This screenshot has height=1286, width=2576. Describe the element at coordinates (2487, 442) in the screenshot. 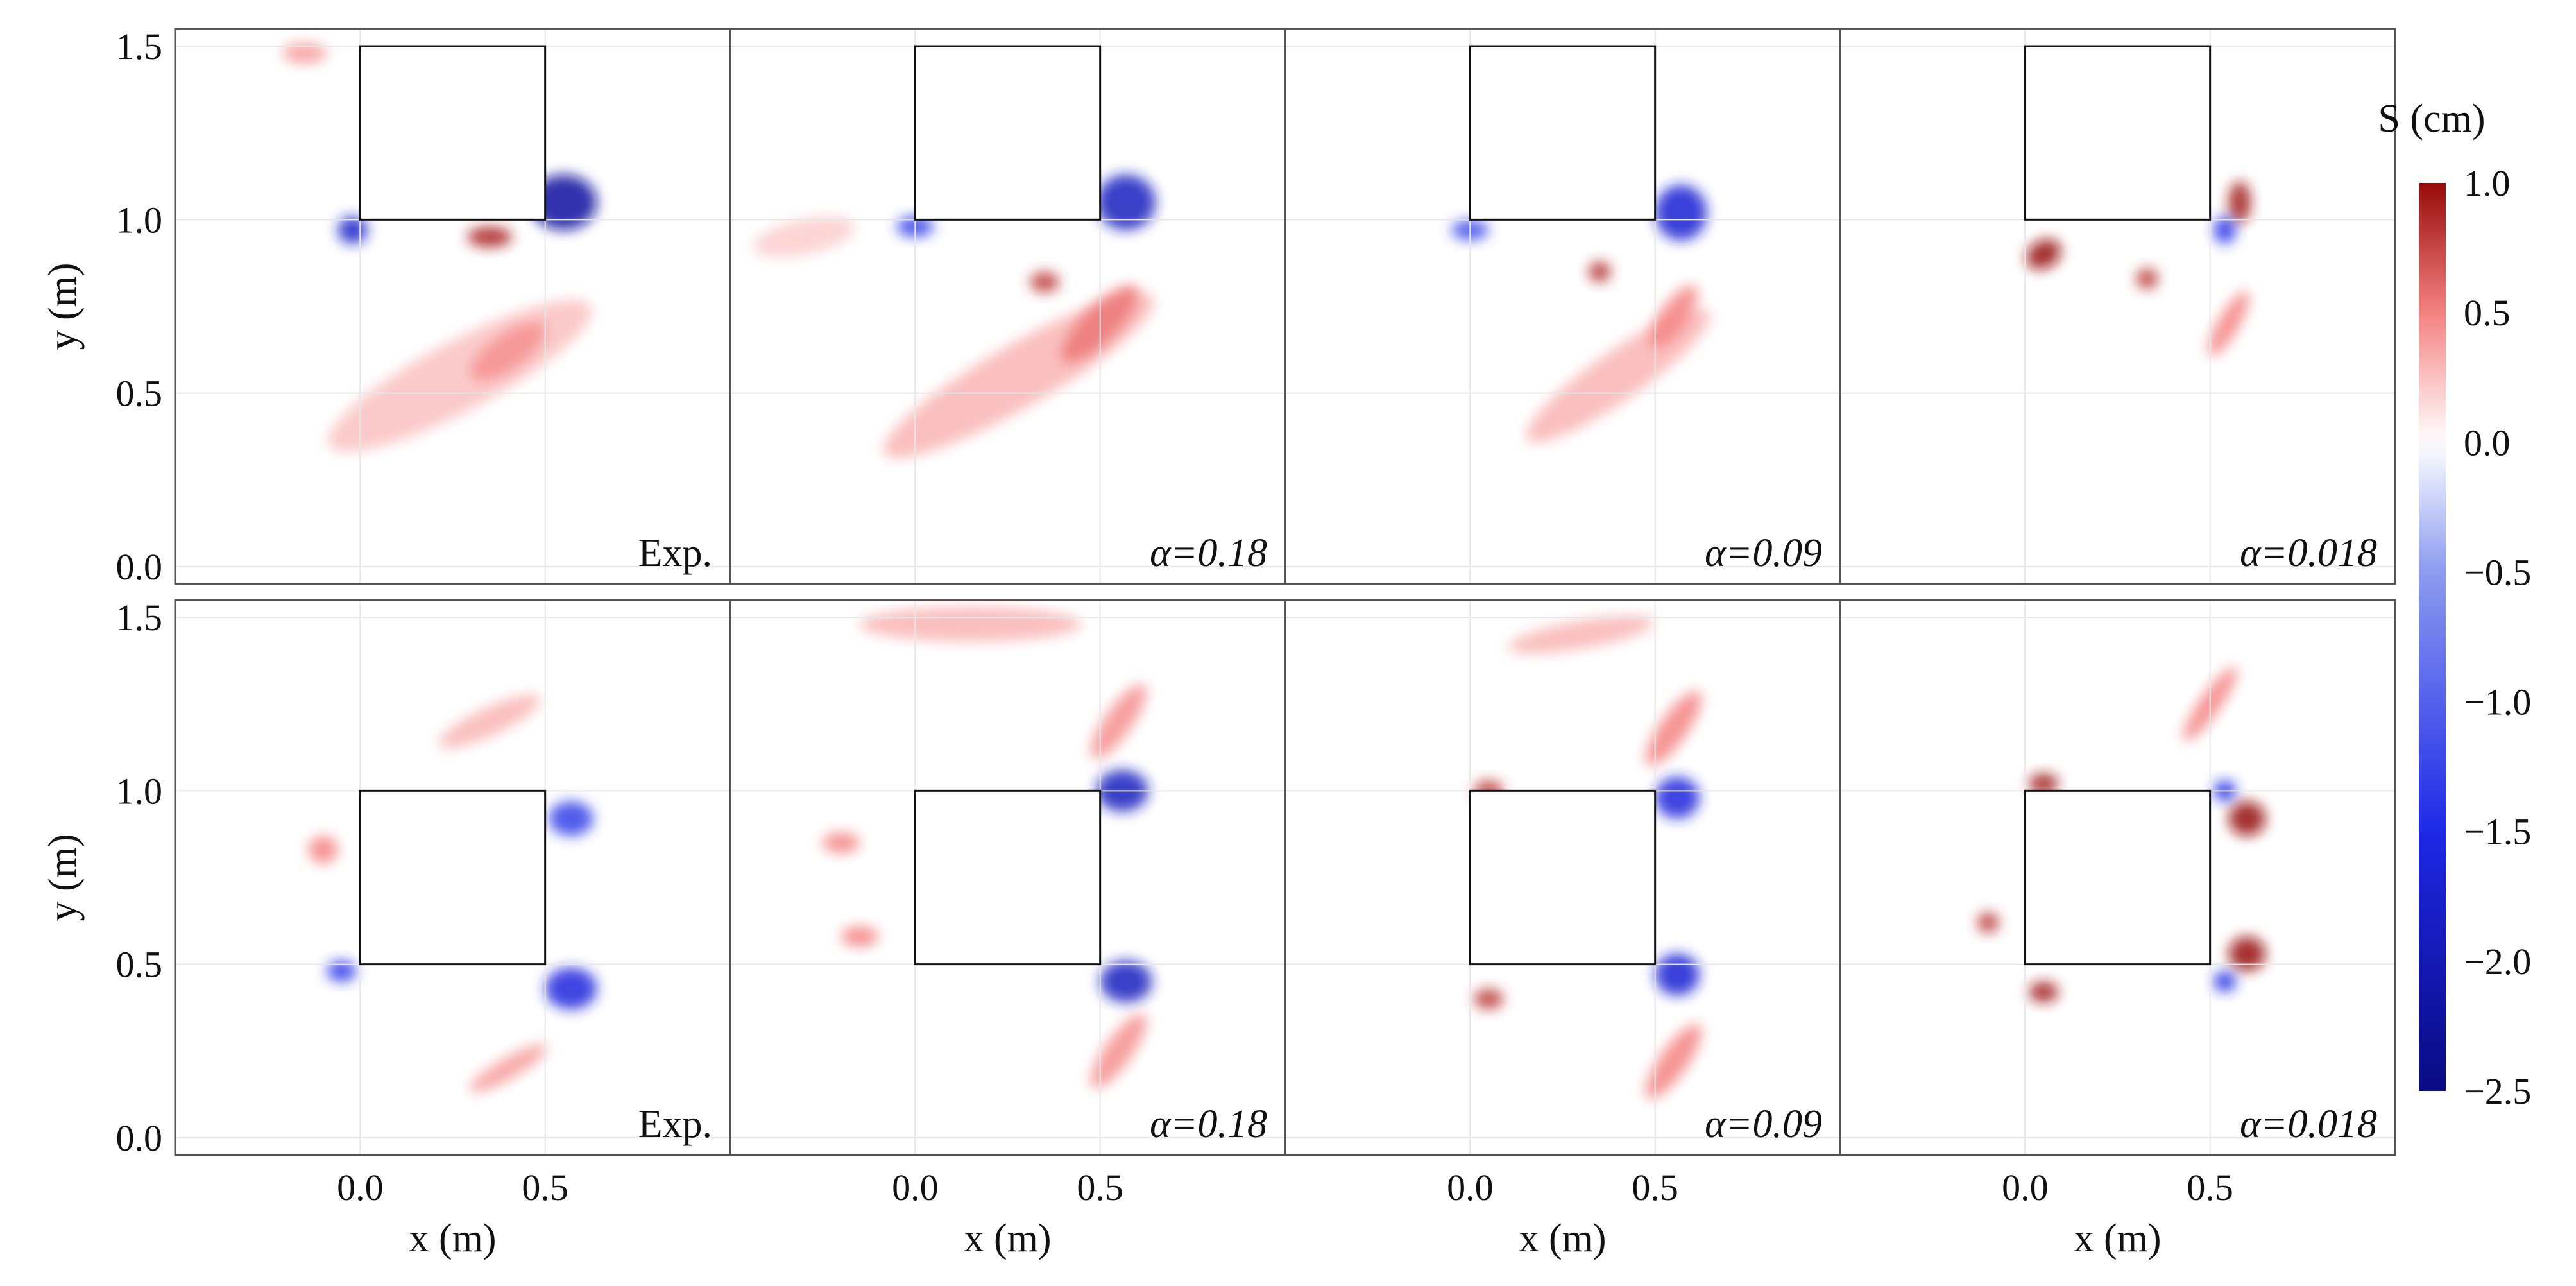

I see `colorbar-tick-label: 0.0` at that location.